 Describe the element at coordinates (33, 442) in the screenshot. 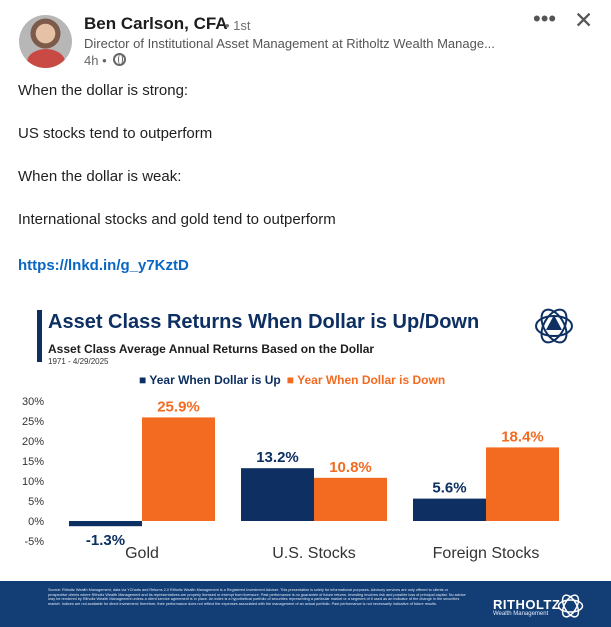

I see `y-tick-label: 20%` at that location.